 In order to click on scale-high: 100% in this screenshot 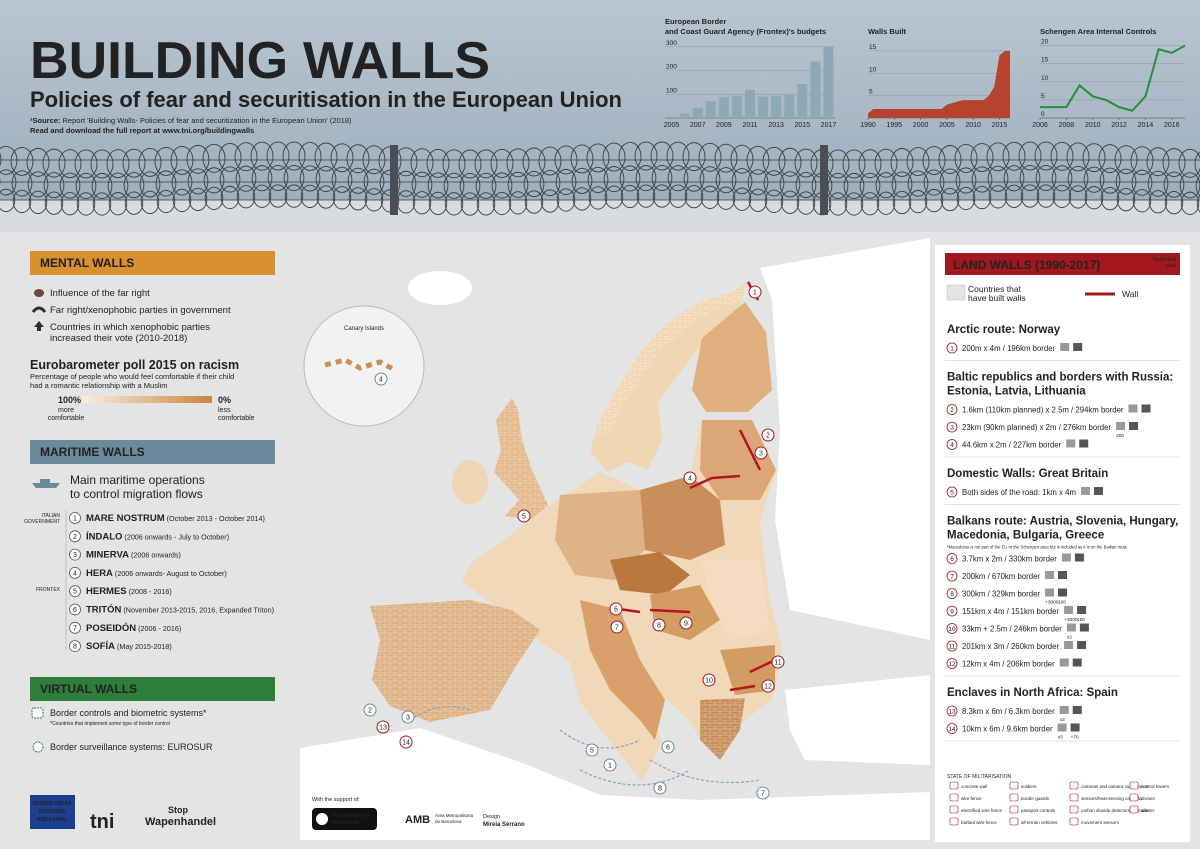, I will do `click(69, 400)`.